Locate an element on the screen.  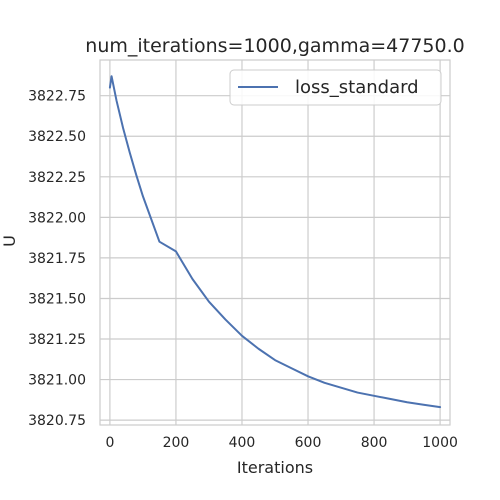
y-tick-label: 3820.75 is located at coordinates (57, 421).